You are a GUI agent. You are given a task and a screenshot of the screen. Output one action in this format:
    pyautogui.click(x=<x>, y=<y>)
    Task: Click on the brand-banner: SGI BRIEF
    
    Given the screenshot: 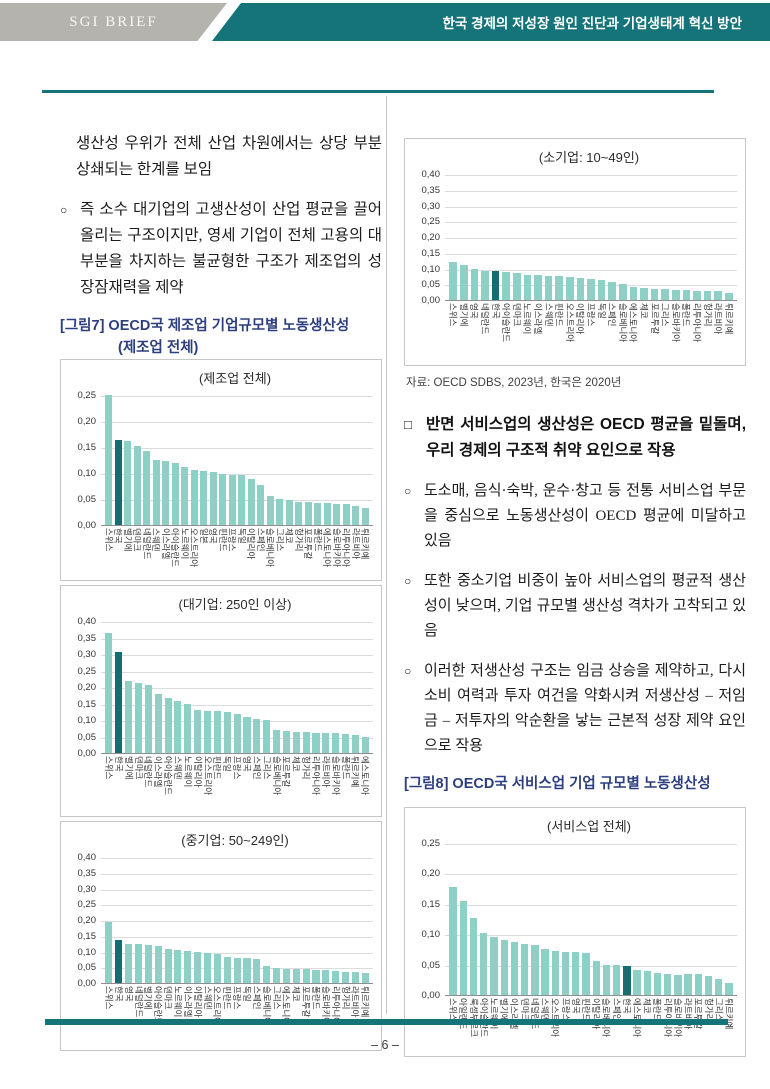 What is the action you would take?
    pyautogui.click(x=113, y=22)
    